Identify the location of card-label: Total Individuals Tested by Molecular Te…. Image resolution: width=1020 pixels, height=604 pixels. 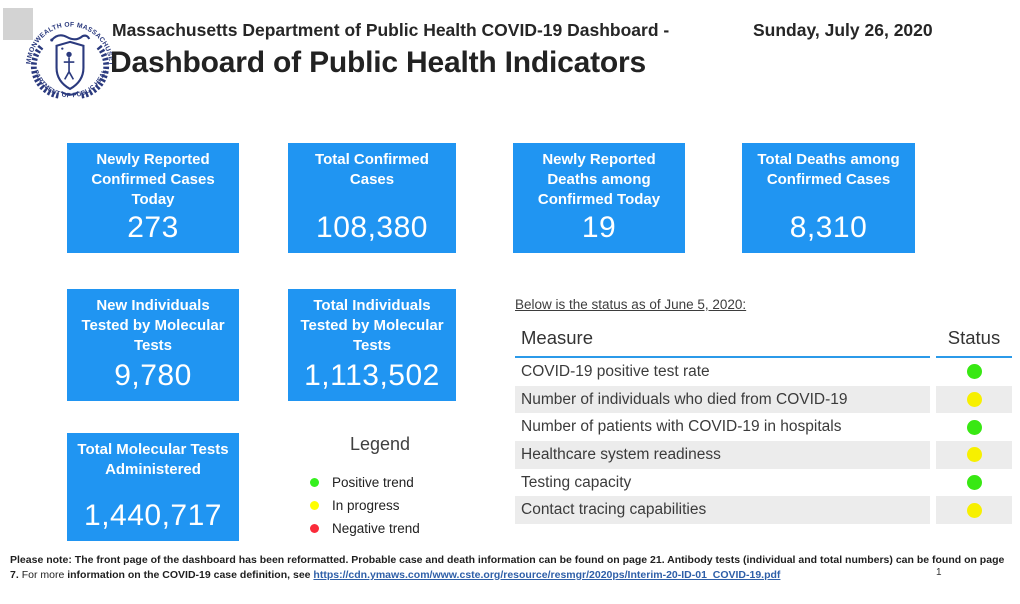
(372, 325).